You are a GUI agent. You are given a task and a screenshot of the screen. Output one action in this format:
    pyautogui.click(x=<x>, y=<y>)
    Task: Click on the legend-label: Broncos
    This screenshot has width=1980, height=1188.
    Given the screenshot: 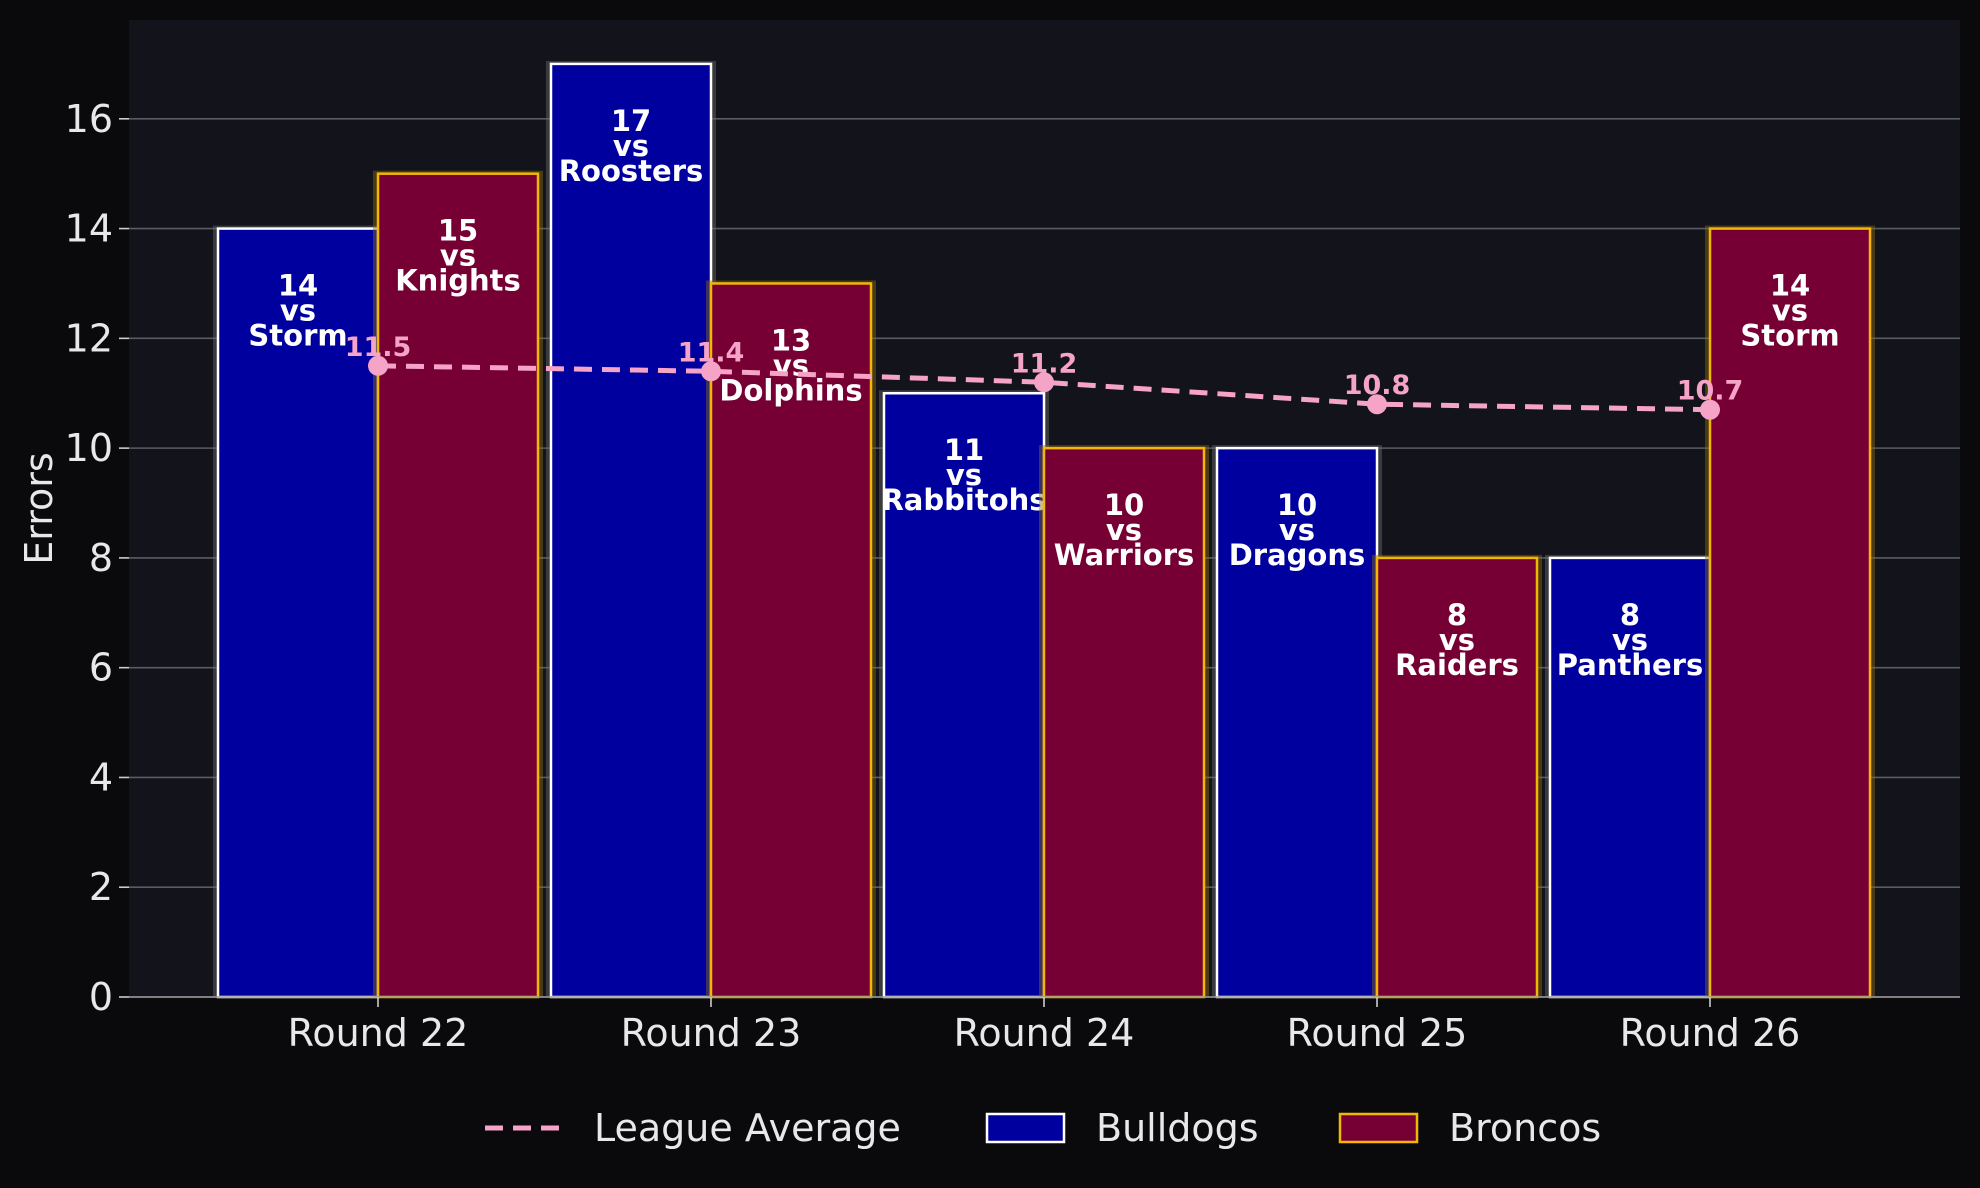 What is the action you would take?
    pyautogui.click(x=1525, y=1128)
    